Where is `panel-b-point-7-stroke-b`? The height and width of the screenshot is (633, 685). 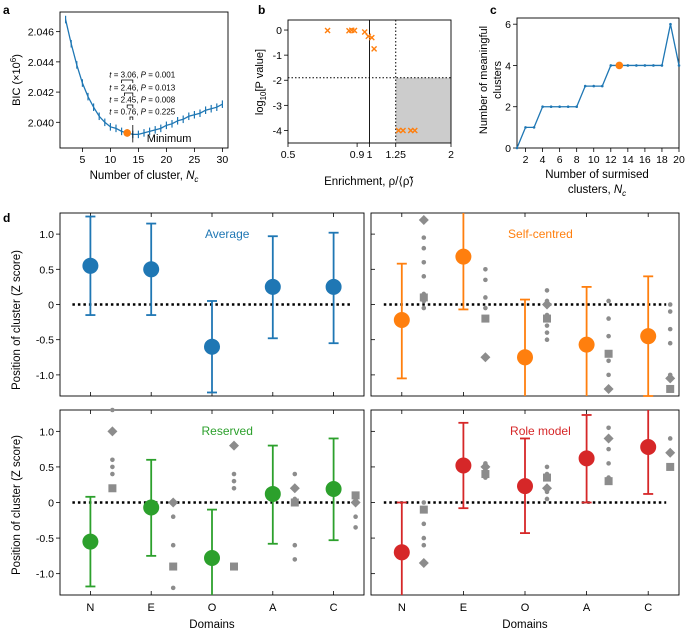
panel-b-point-7-stroke-b is located at coordinates (374, 48).